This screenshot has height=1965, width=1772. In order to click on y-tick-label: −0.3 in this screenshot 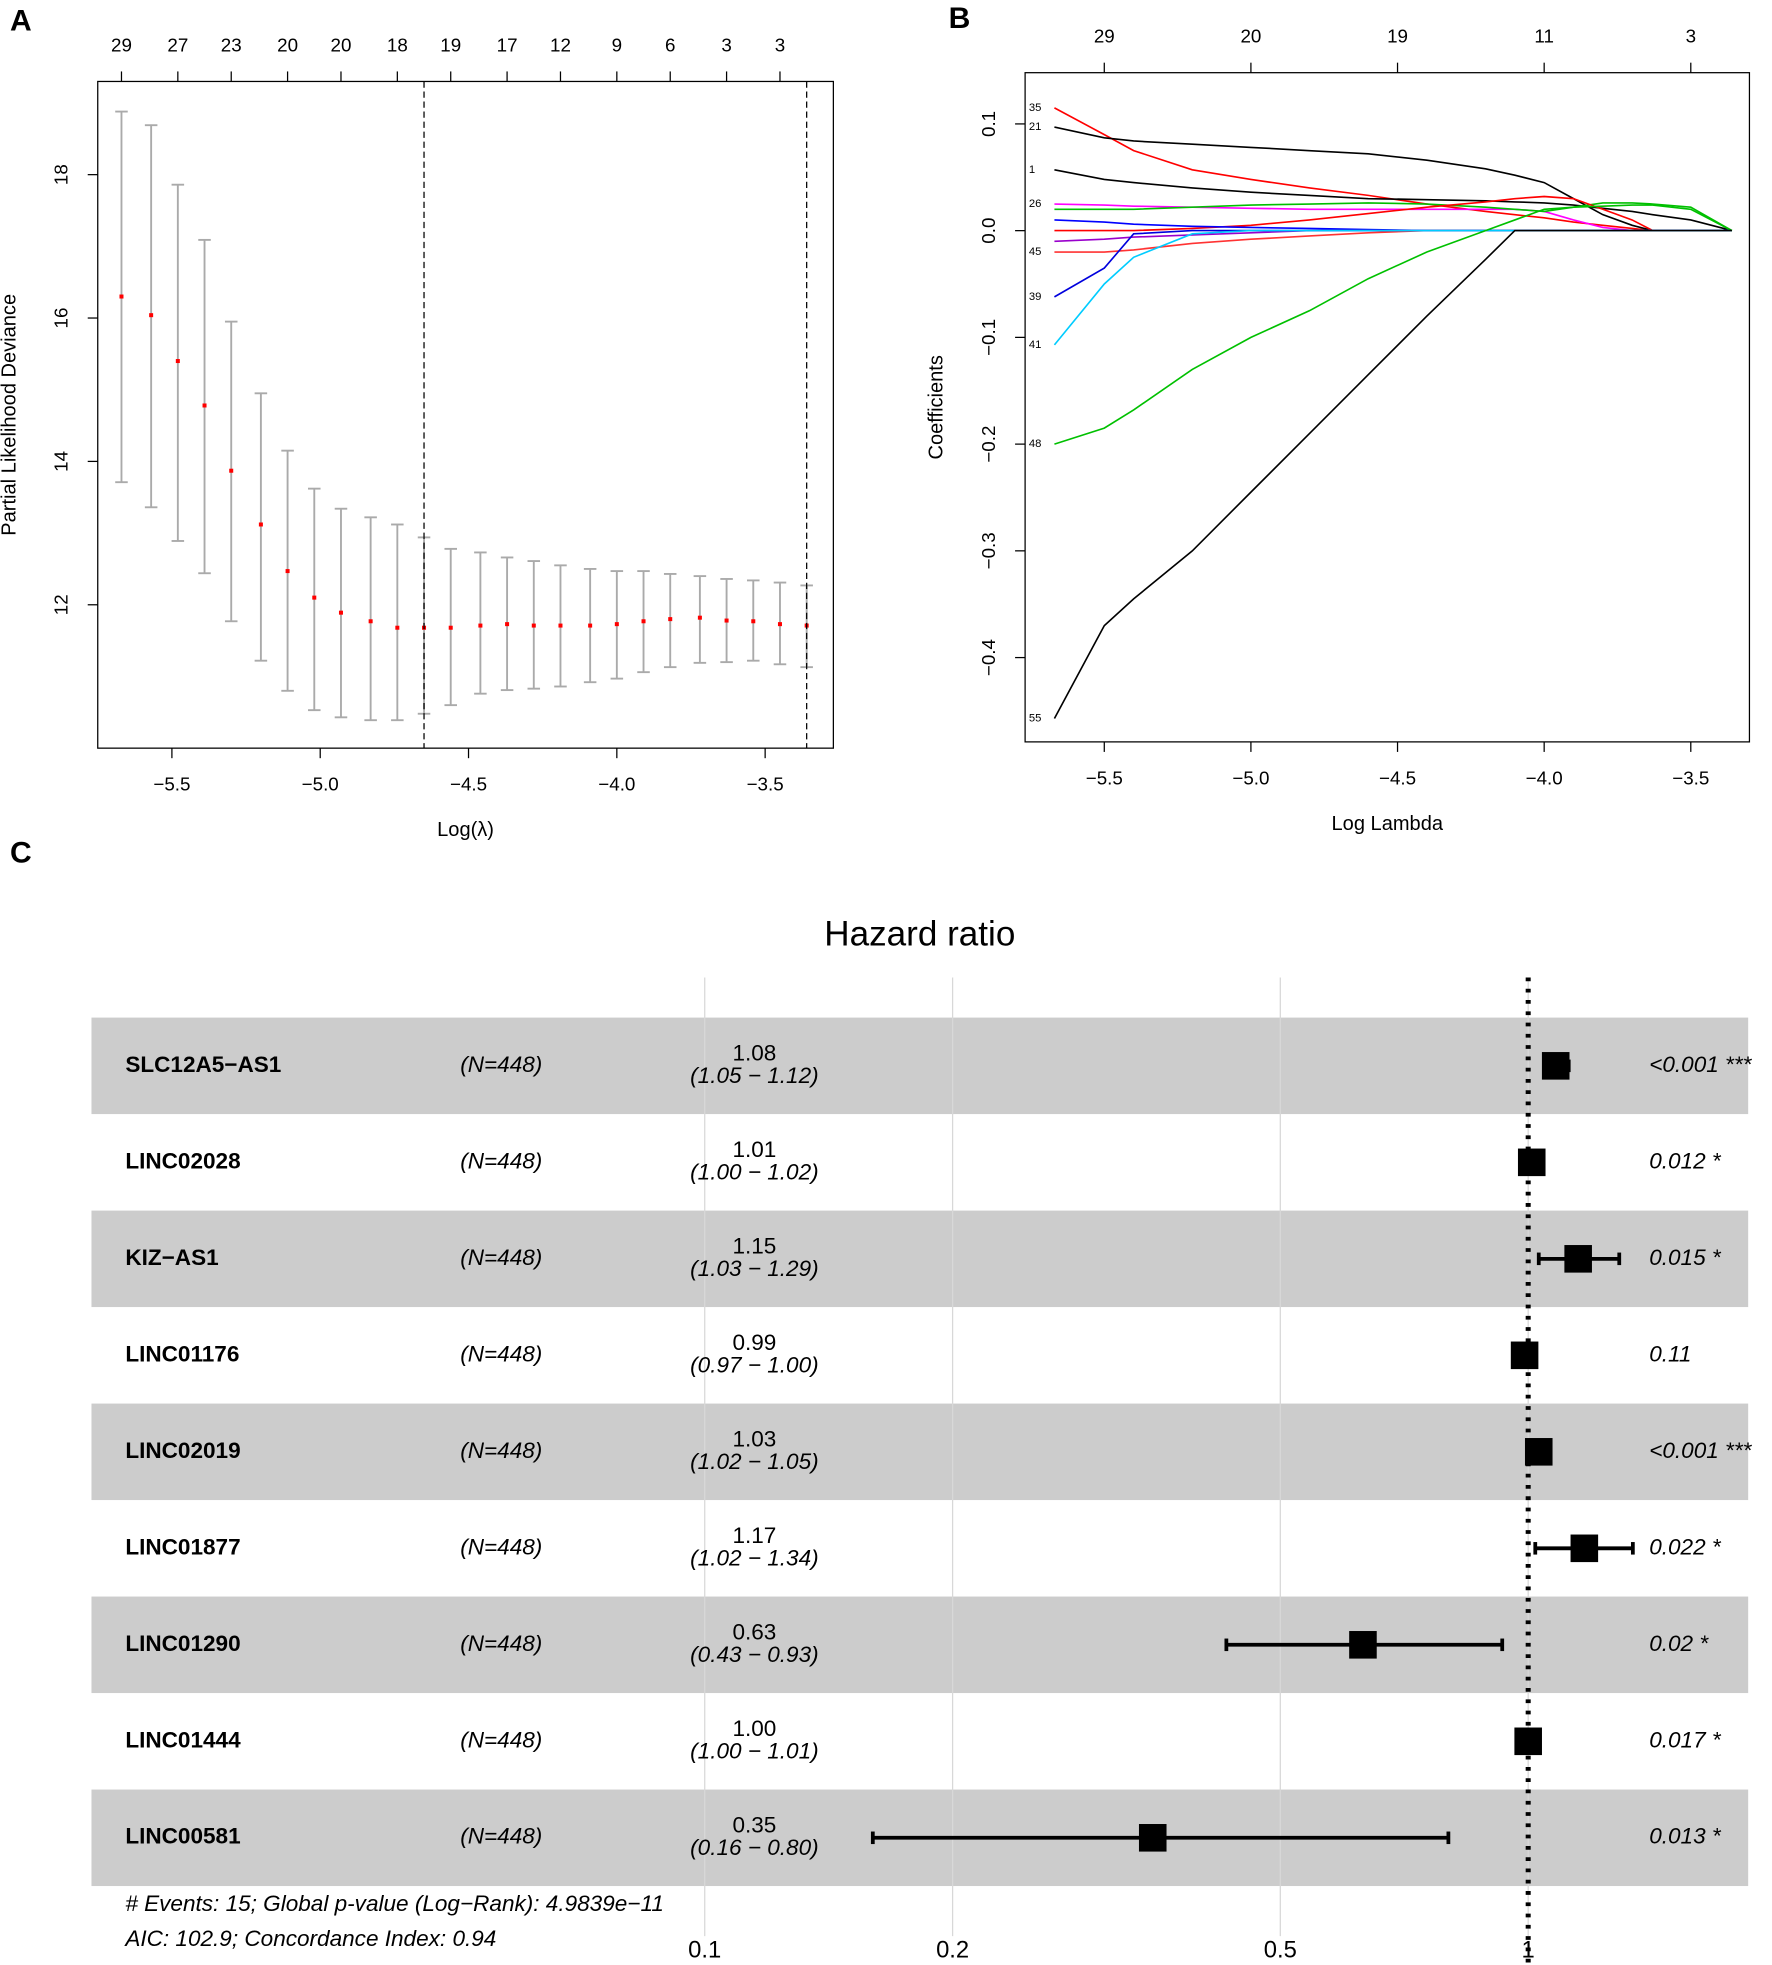, I will do `click(988, 550)`.